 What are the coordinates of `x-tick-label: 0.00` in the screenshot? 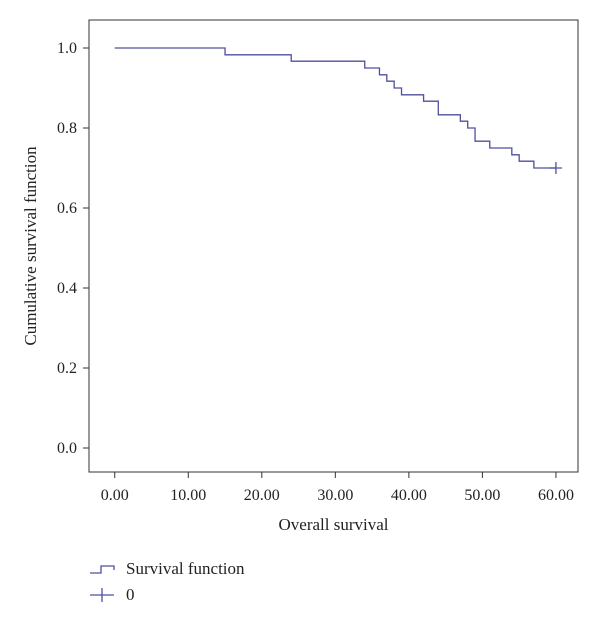 It's located at (115, 495).